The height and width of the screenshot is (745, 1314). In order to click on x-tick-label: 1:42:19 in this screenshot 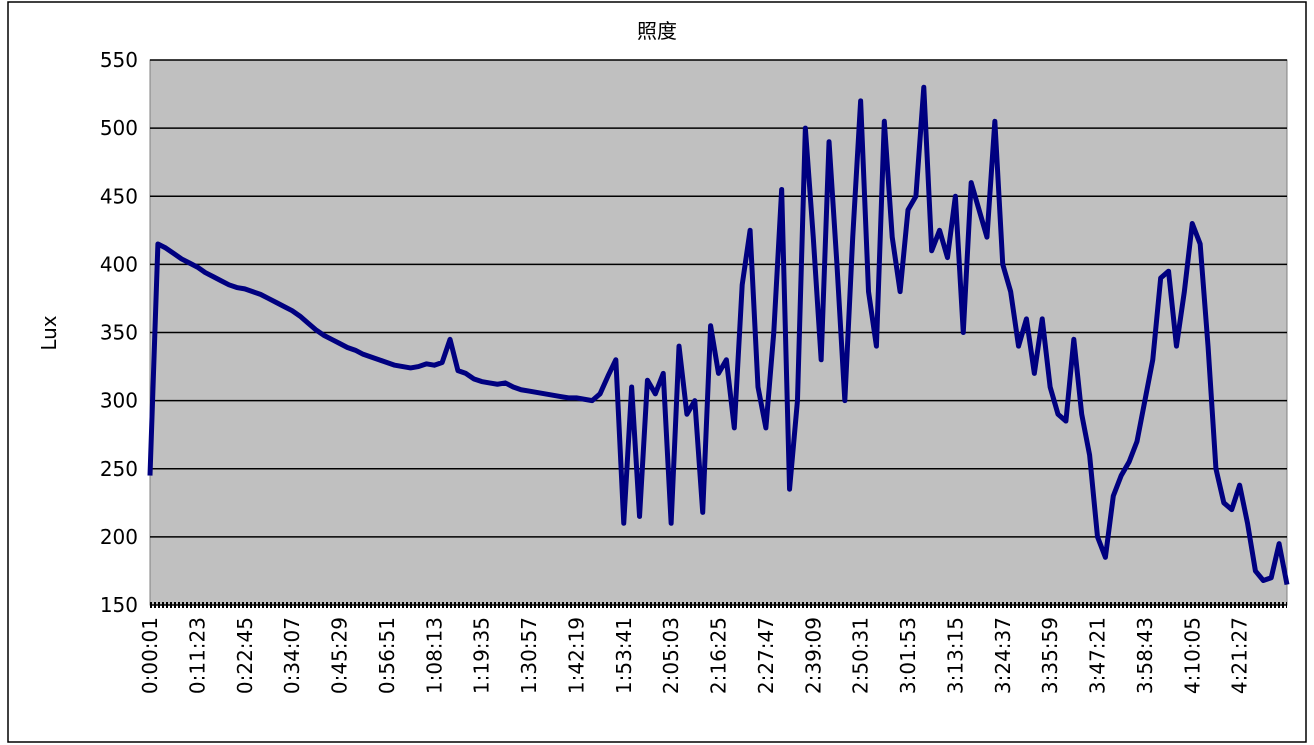, I will do `click(576, 655)`.